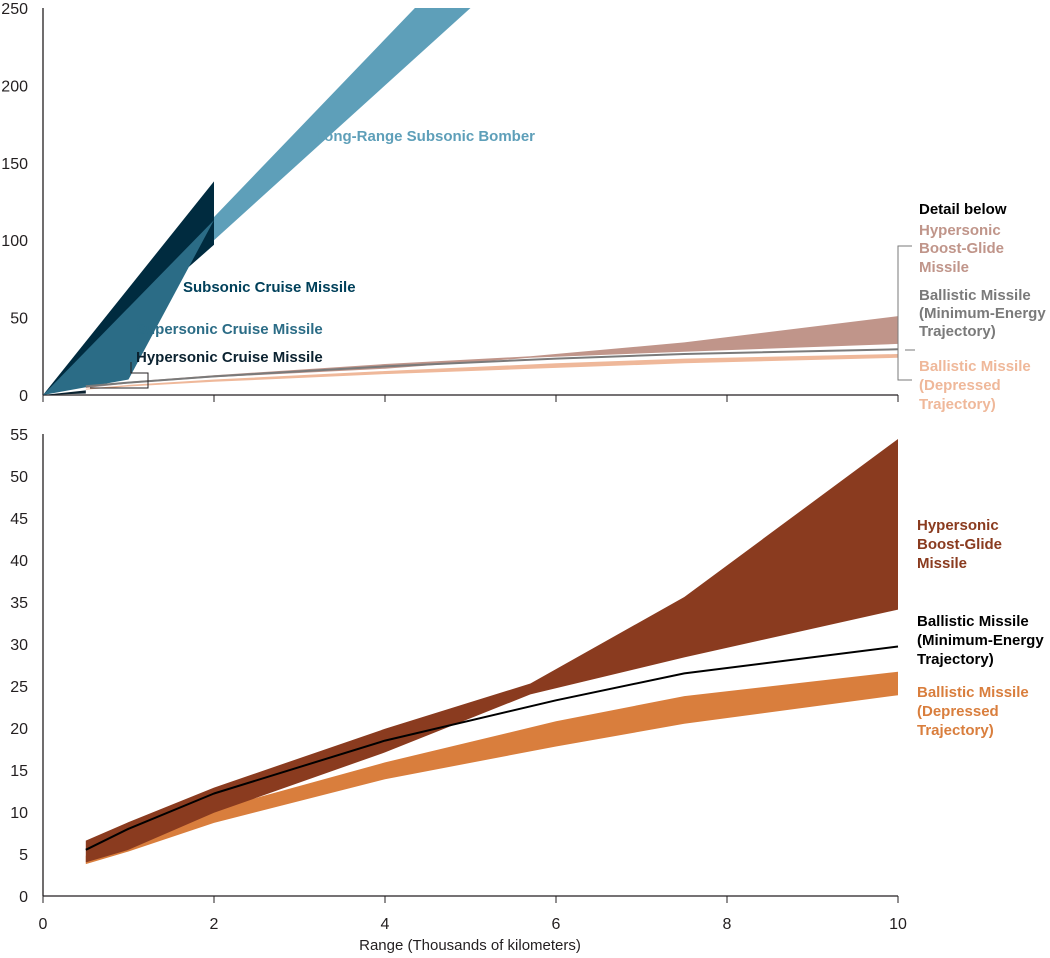 Image resolution: width=1050 pixels, height=958 pixels. What do you see at coordinates (19, 477) in the screenshot?
I see `bottom-y-tick-label: 50` at bounding box center [19, 477].